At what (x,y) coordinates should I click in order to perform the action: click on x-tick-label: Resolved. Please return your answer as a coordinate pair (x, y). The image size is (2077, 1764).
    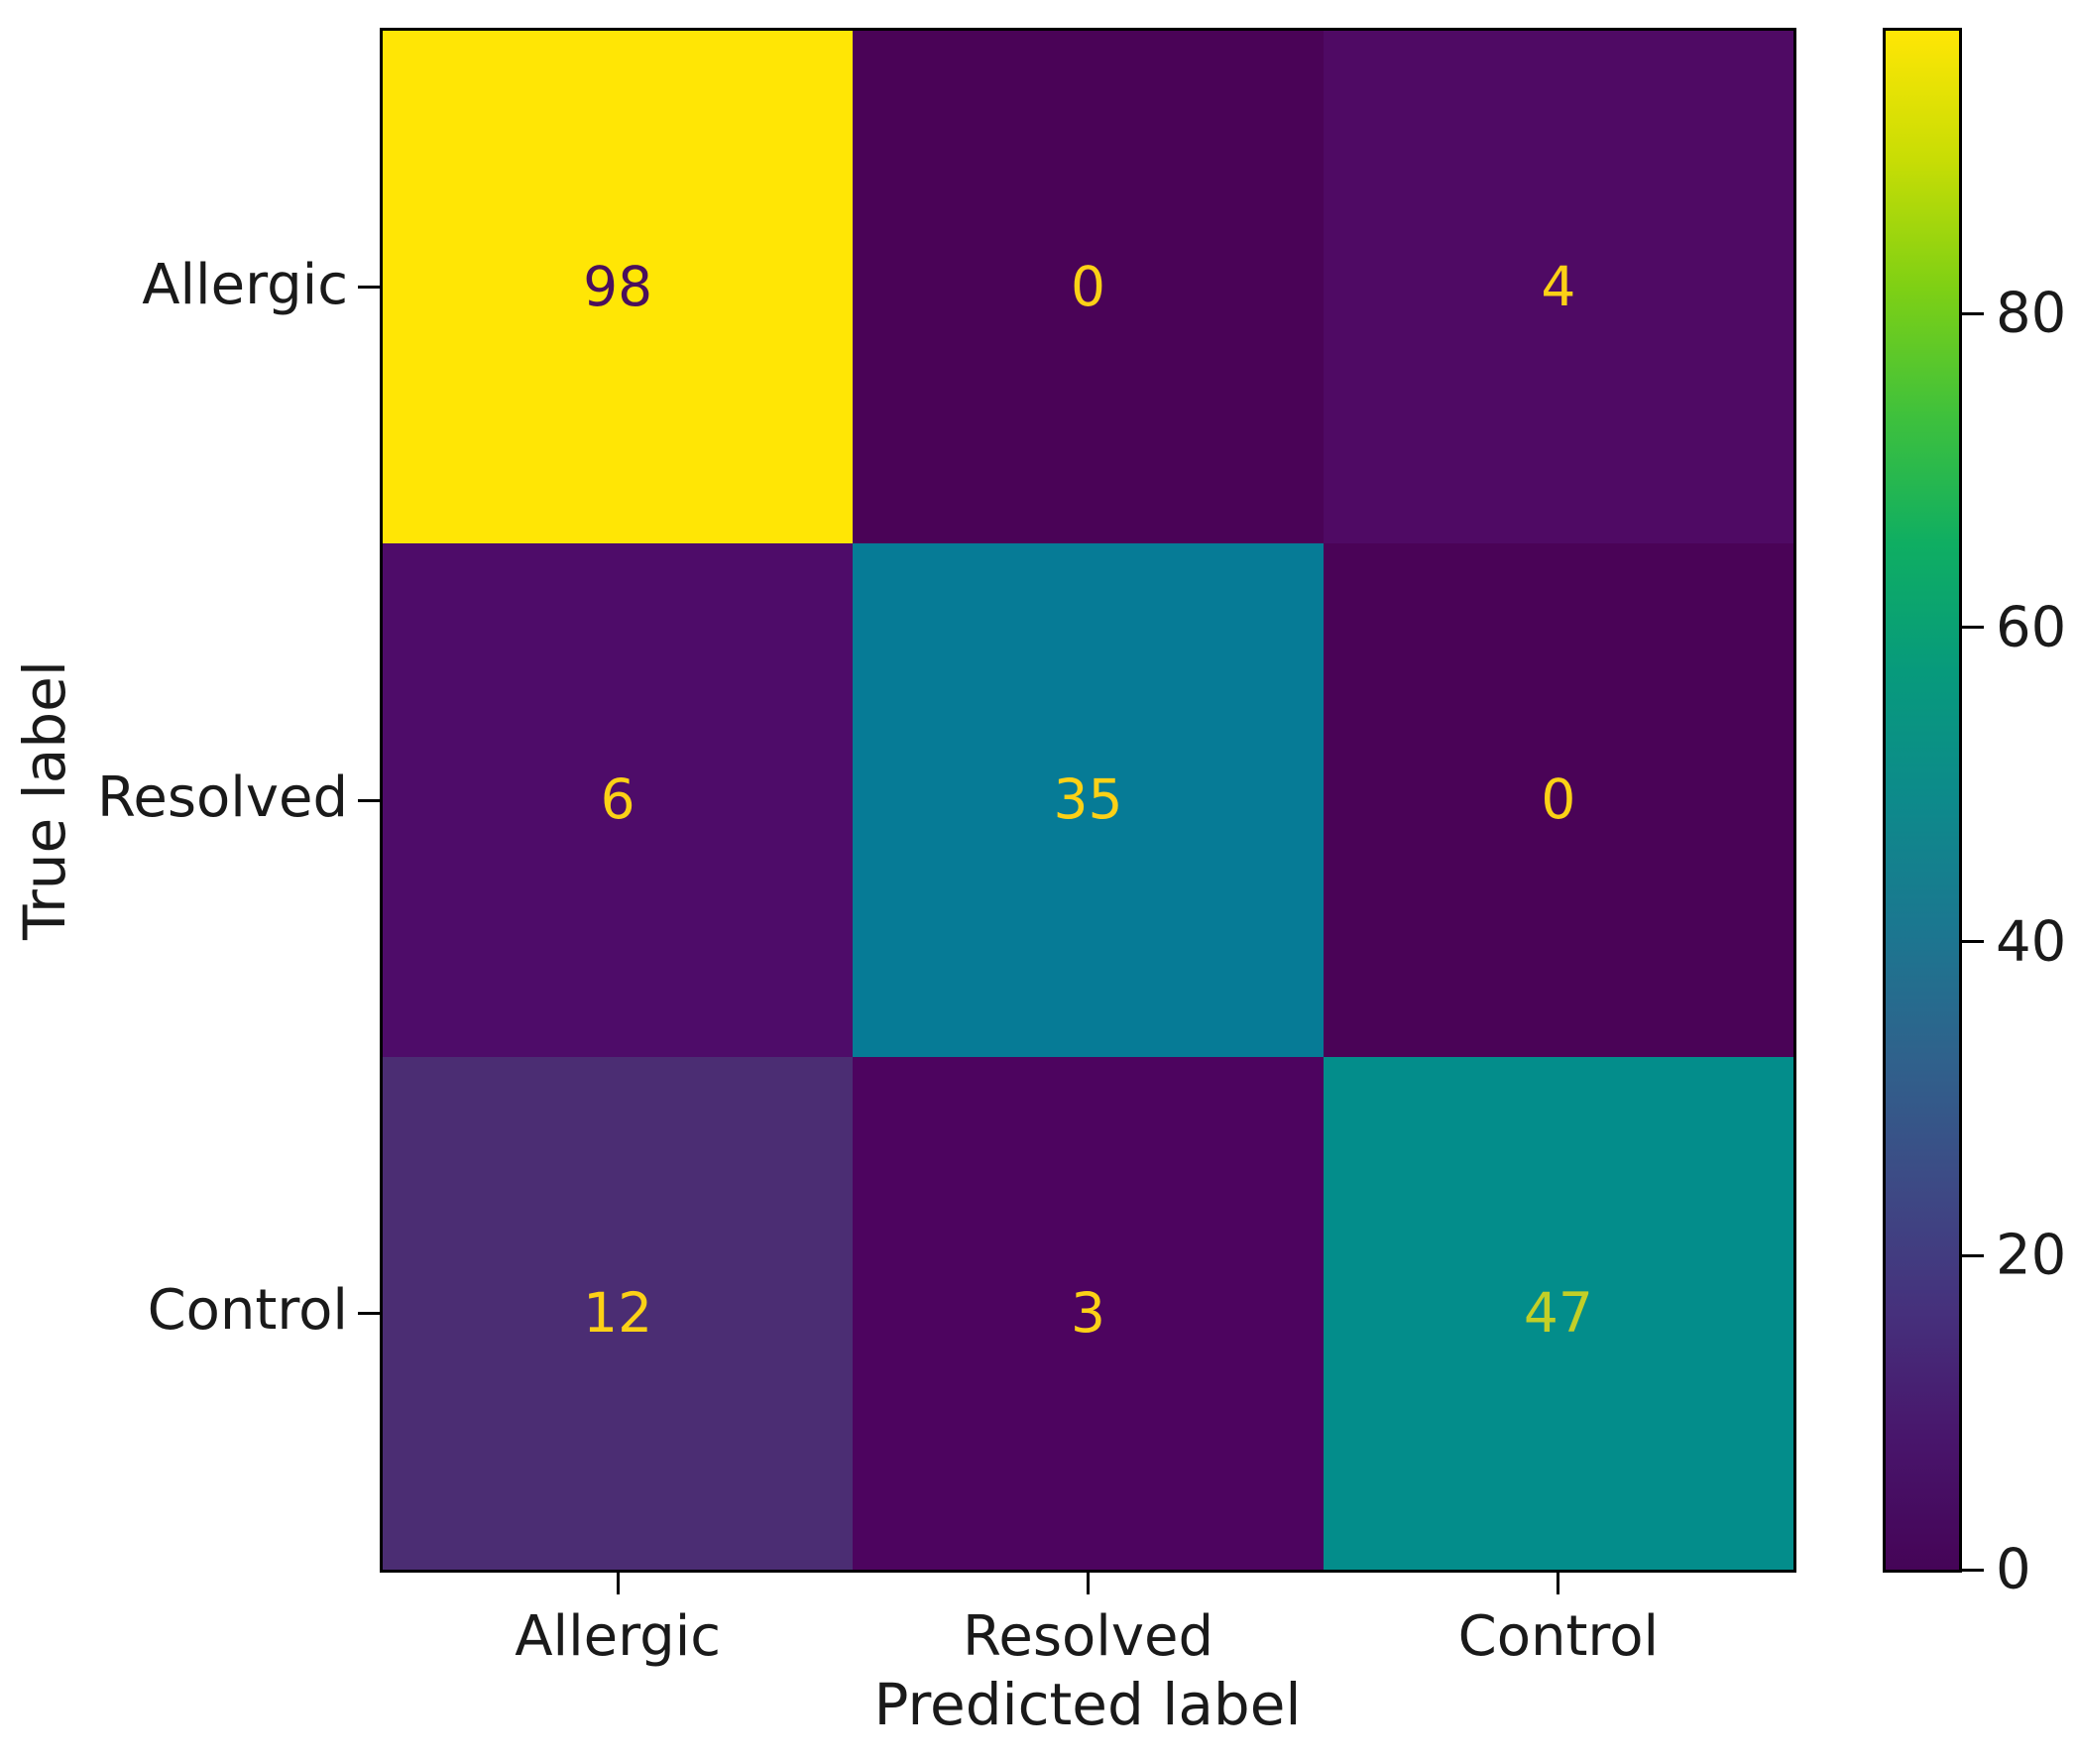
    Looking at the image, I should click on (1088, 1637).